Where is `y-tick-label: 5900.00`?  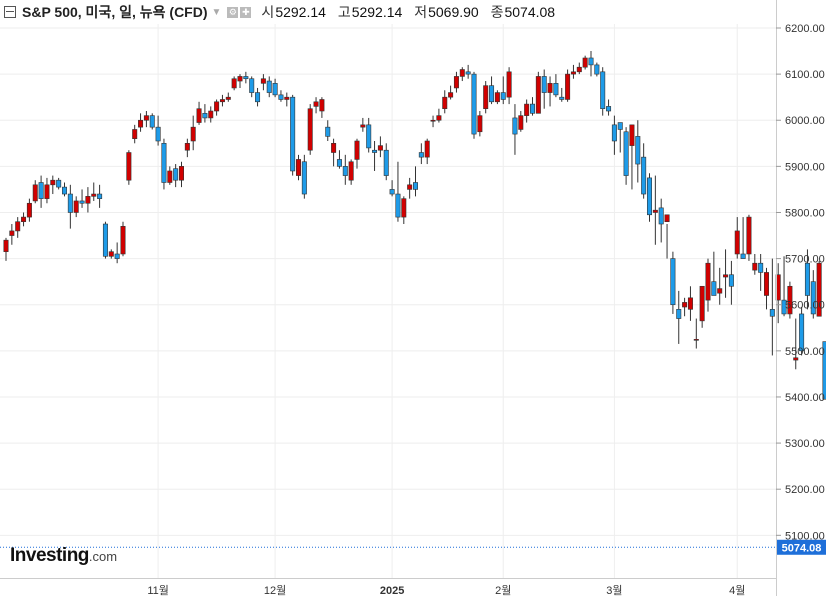
y-tick-label: 5900.00 is located at coordinates (805, 167).